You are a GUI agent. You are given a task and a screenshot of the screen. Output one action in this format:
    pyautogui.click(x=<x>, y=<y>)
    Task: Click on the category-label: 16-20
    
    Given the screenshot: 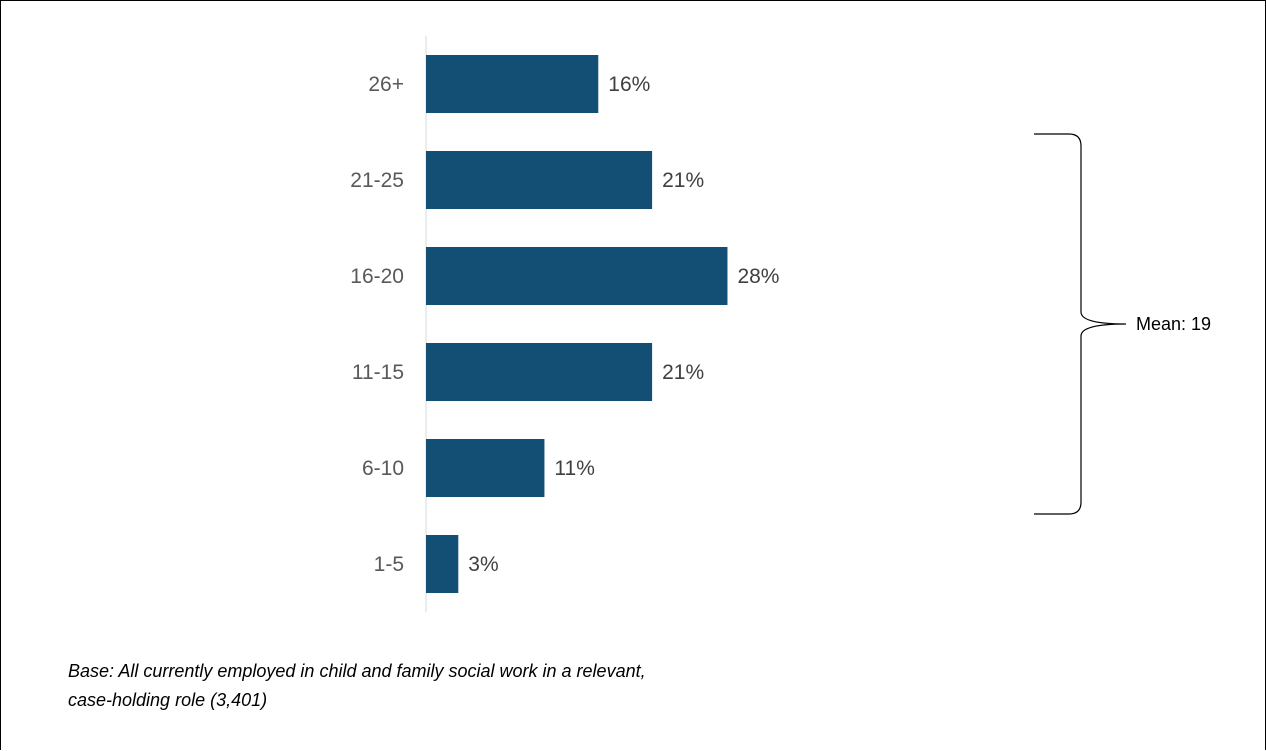 What is the action you would take?
    pyautogui.click(x=377, y=276)
    